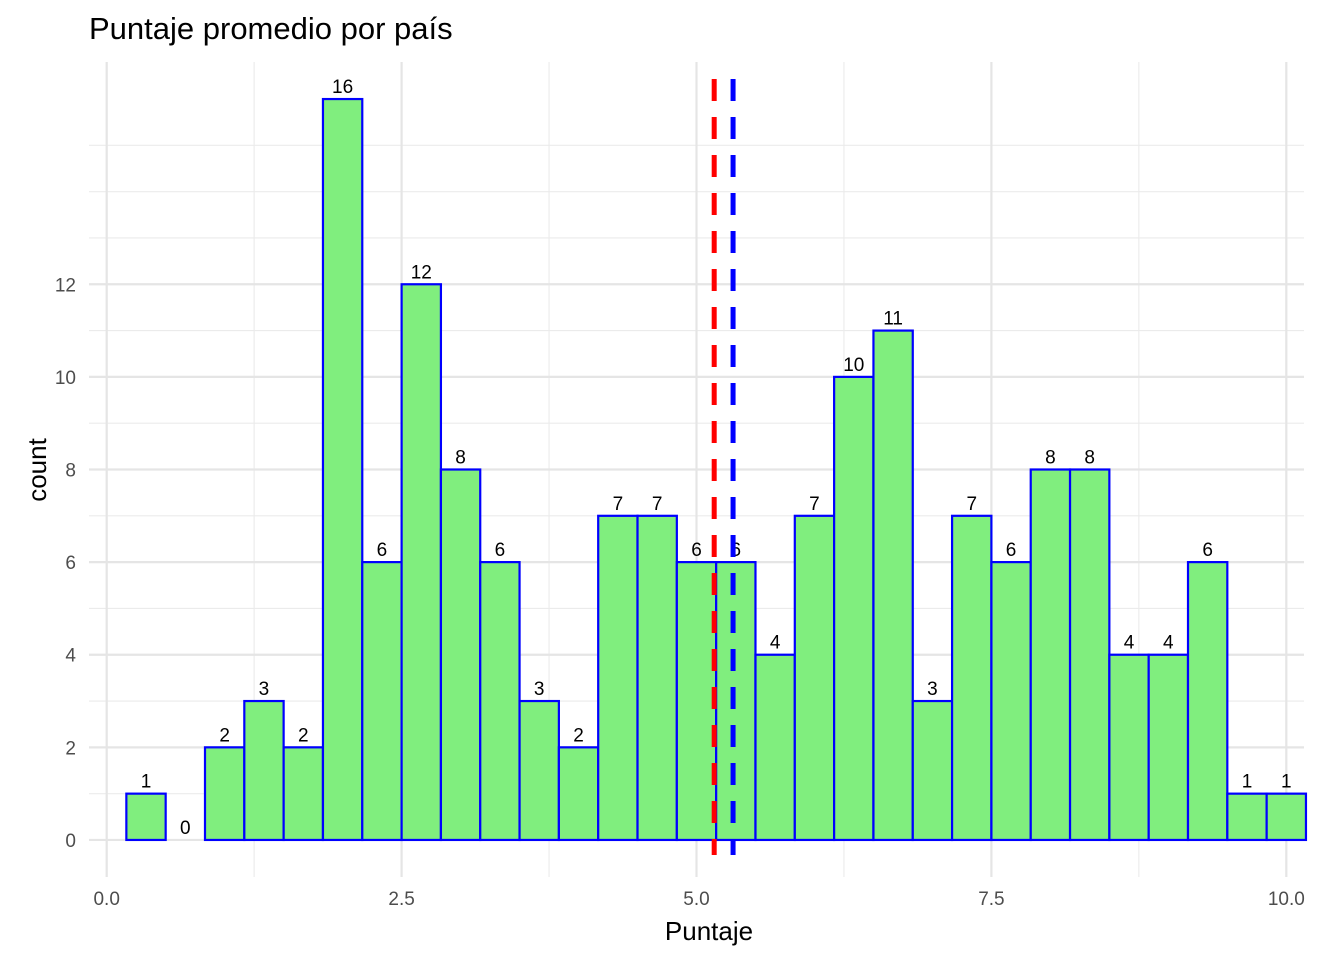  What do you see at coordinates (401, 899) in the screenshot?
I see `x-tick-label: 2.5` at bounding box center [401, 899].